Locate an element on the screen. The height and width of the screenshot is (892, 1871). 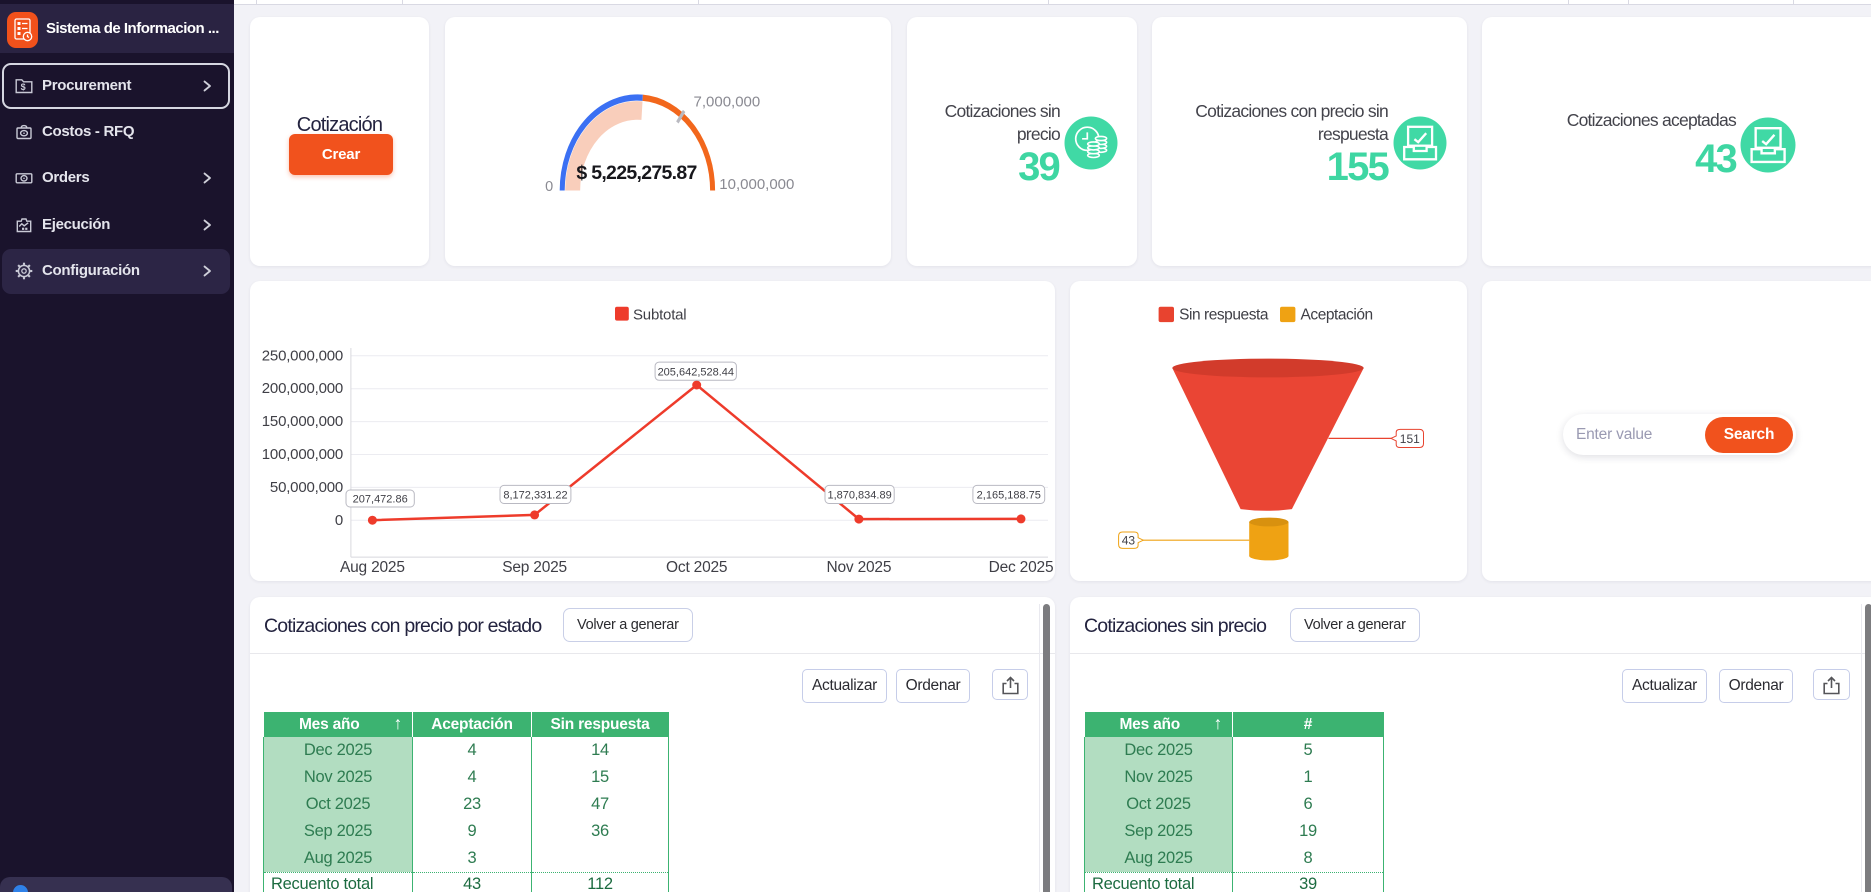
svg-text: 50,000,000 is located at coordinates (306, 487).